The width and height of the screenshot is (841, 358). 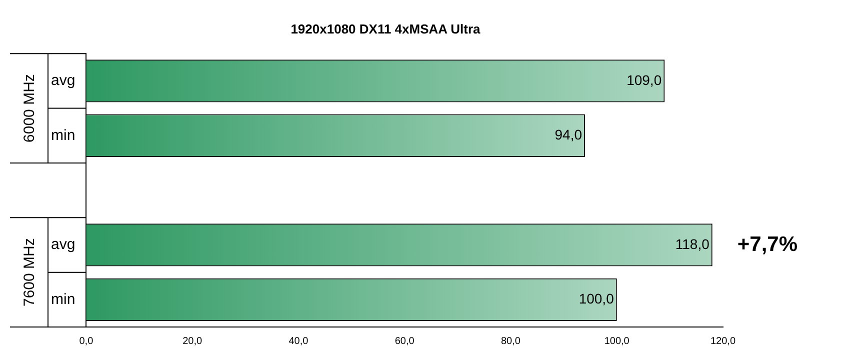 What do you see at coordinates (568, 134) in the screenshot?
I see `data-label: 94,0` at bounding box center [568, 134].